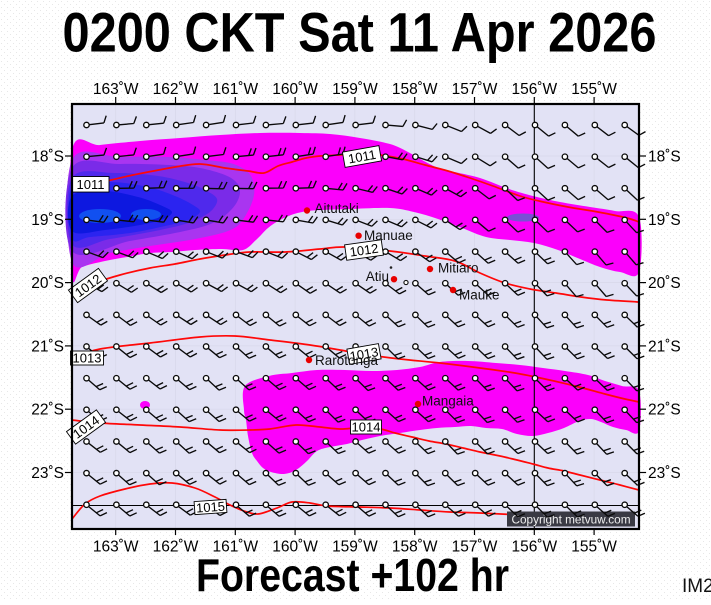 This screenshot has width=711, height=605. I want to click on svg-text: Mauke, so click(479, 295).